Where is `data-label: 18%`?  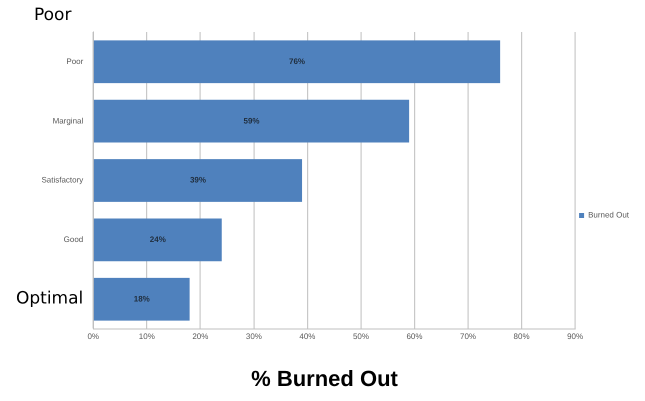 data-label: 18% is located at coordinates (142, 299).